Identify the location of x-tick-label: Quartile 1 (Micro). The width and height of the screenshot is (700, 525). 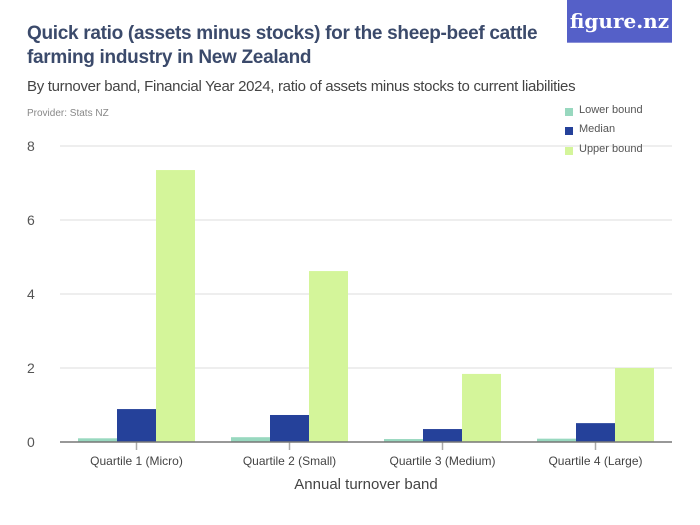
(136, 461).